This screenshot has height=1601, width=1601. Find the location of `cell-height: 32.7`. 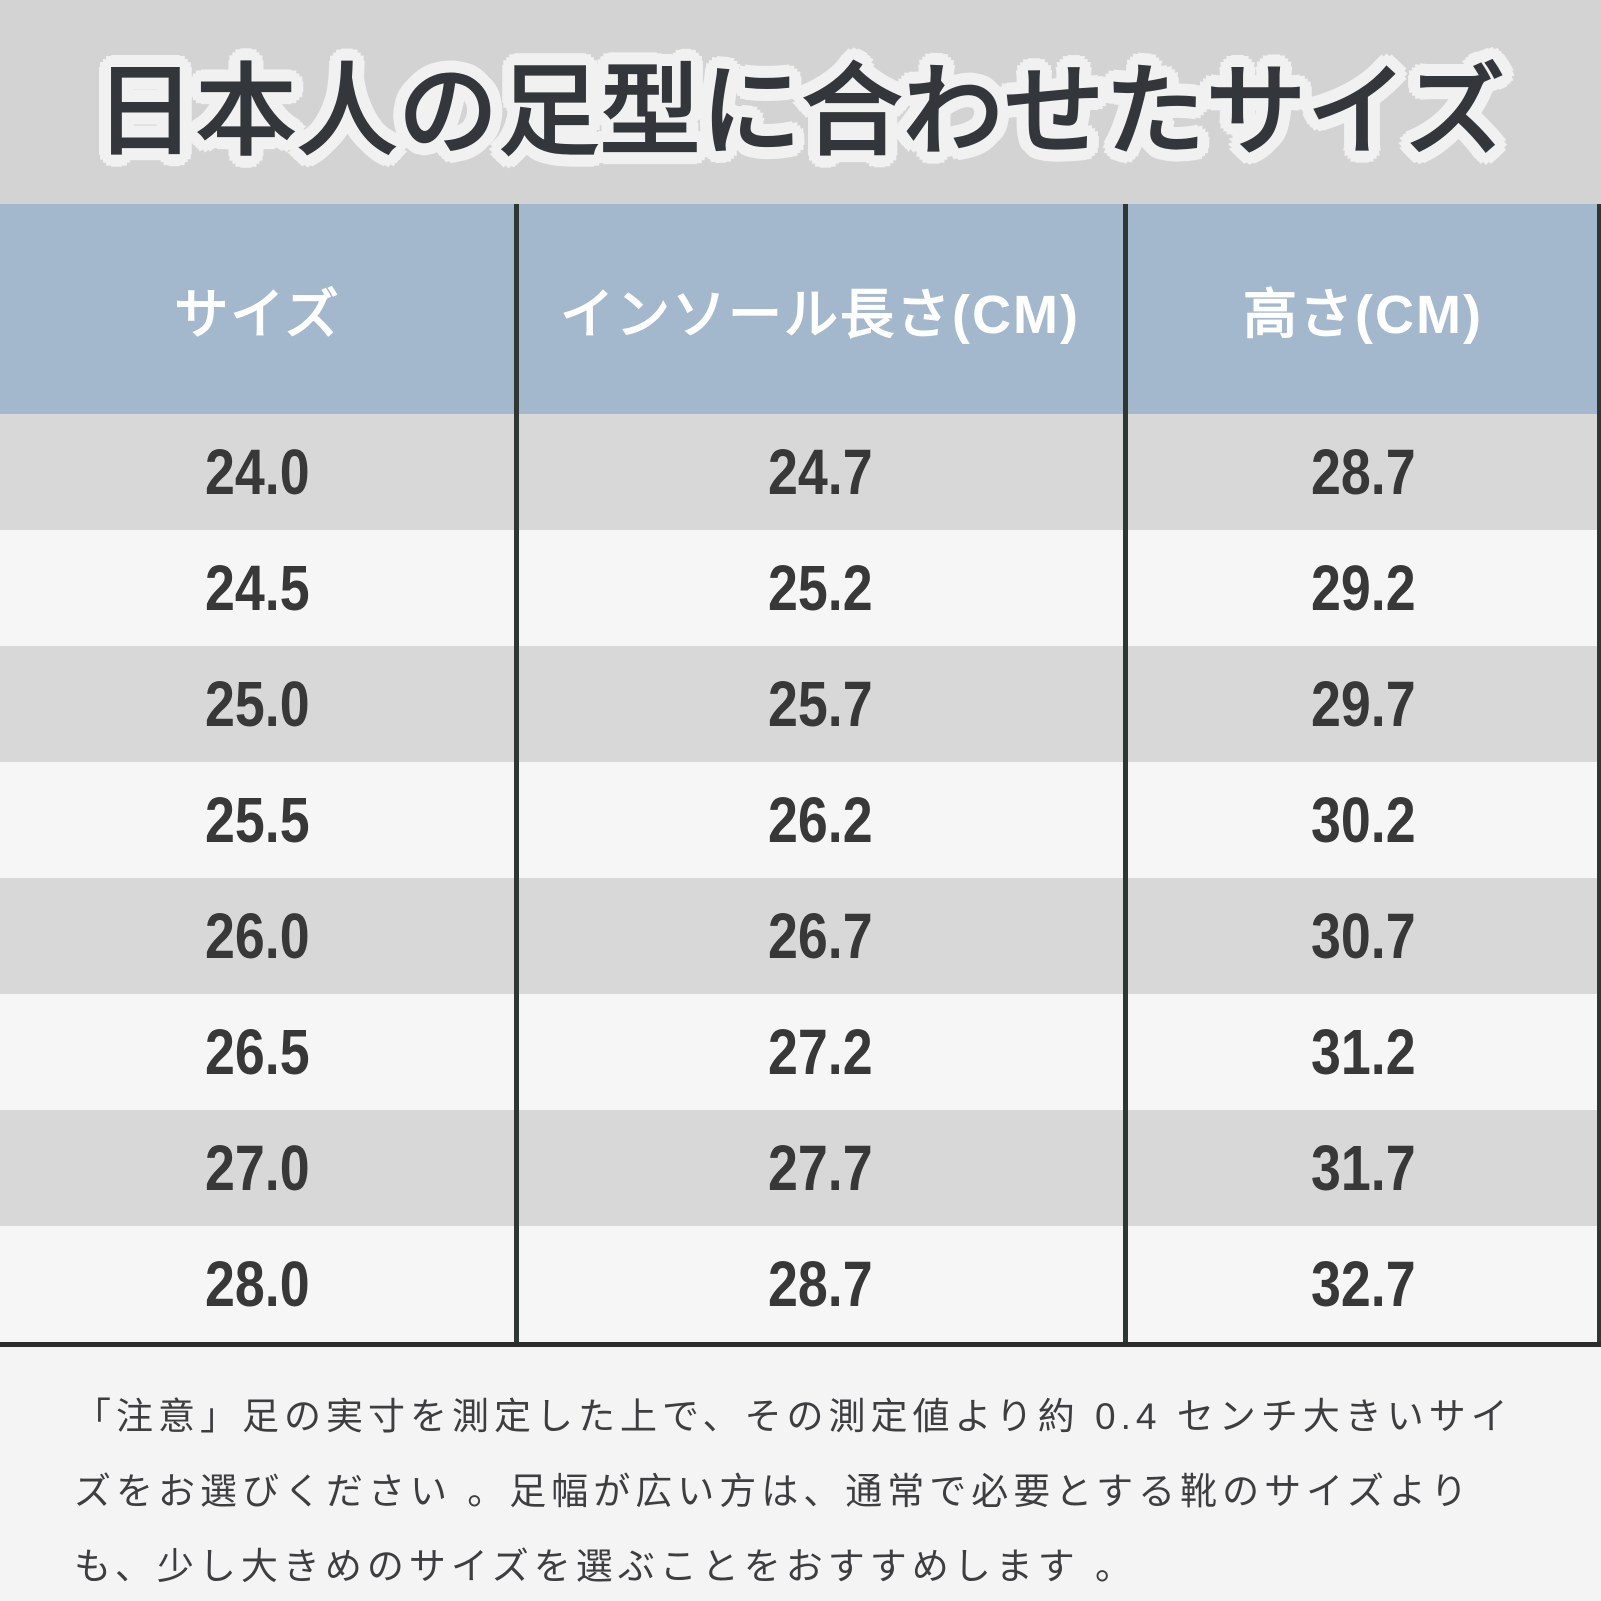

cell-height: 32.7 is located at coordinates (1363, 1284).